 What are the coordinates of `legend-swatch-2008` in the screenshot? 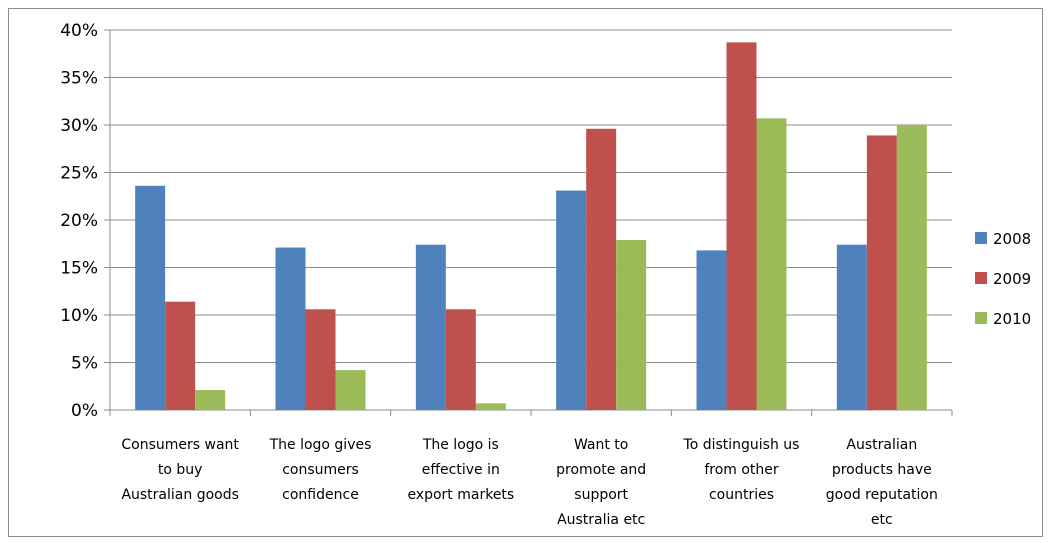 It's located at (981, 238).